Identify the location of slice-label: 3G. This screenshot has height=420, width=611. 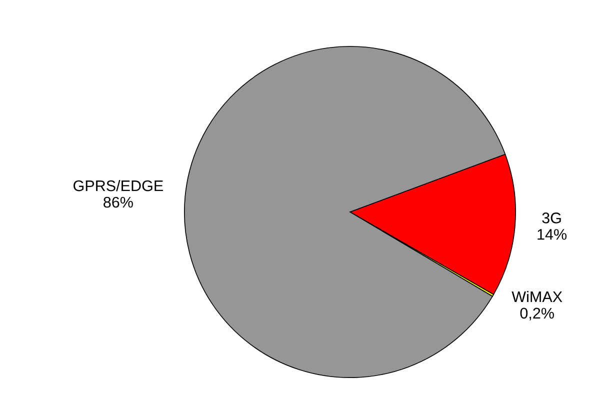
(551, 218).